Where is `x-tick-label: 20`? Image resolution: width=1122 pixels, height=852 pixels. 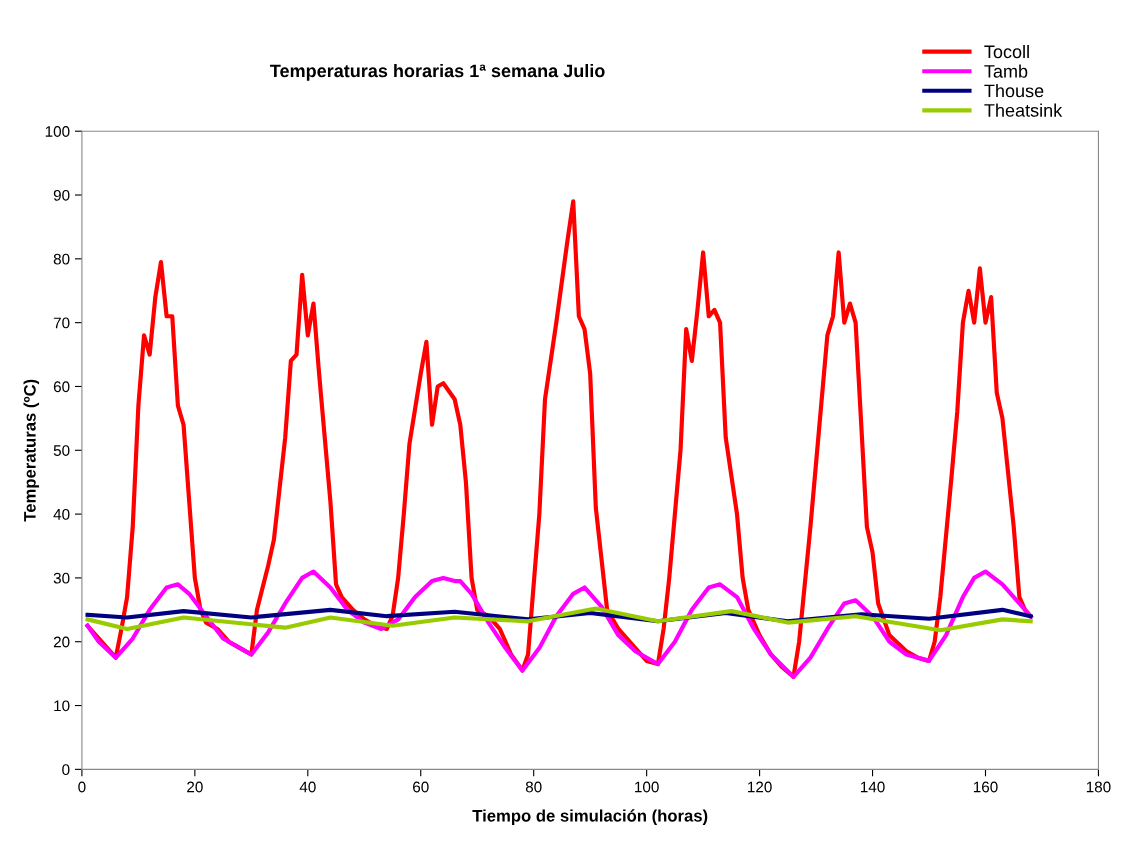 x-tick-label: 20 is located at coordinates (195, 787).